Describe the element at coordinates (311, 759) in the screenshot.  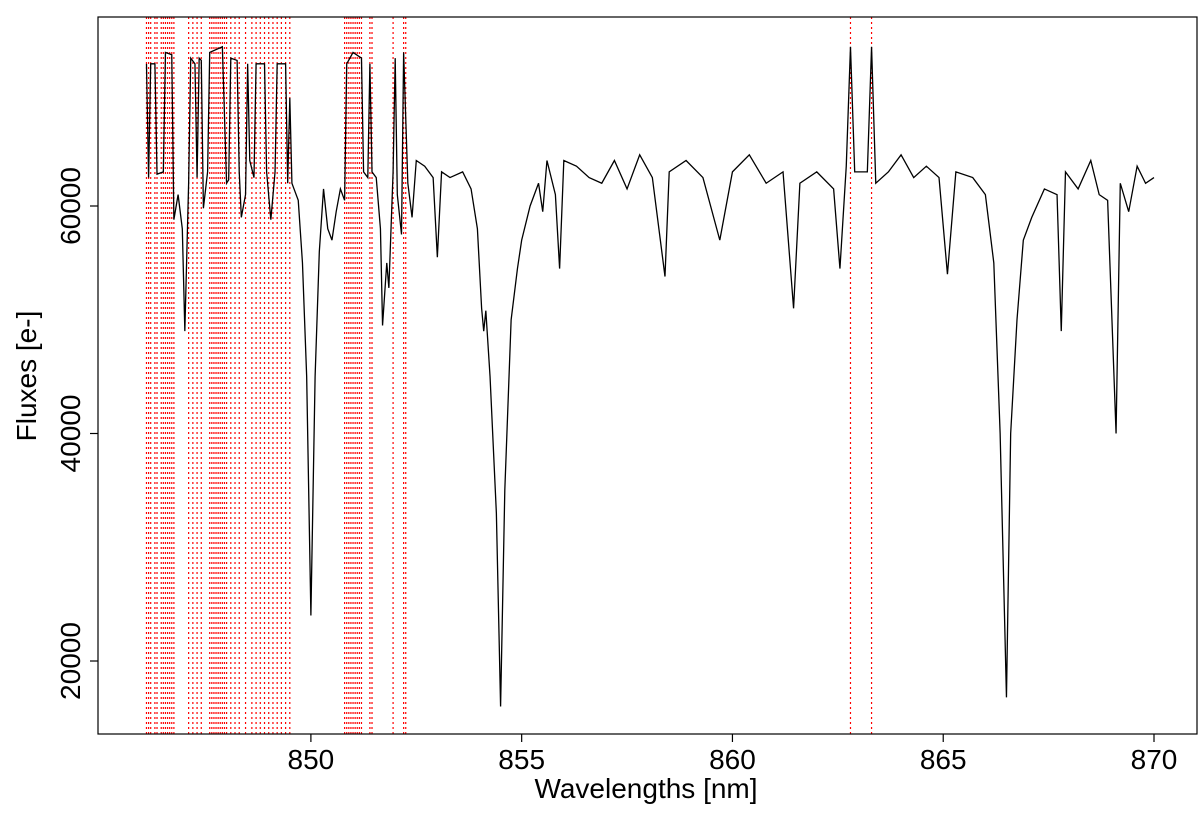
I see `x-tick-label: 850` at that location.